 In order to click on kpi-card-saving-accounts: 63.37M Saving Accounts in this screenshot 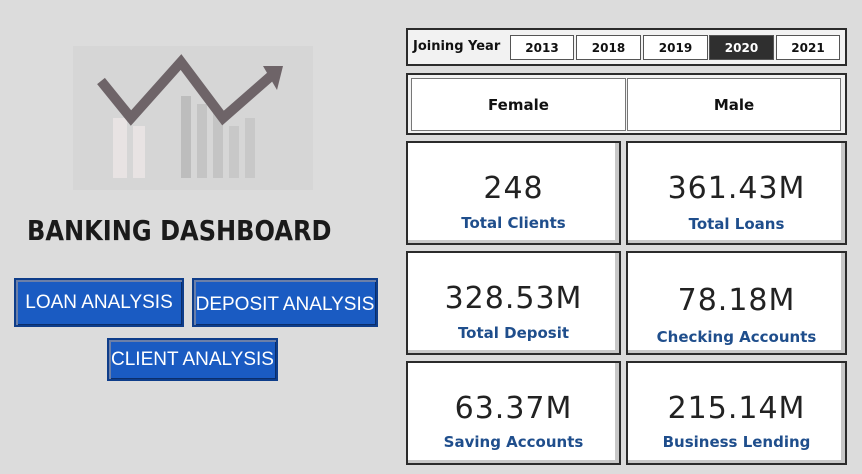, I will do `click(513, 413)`.